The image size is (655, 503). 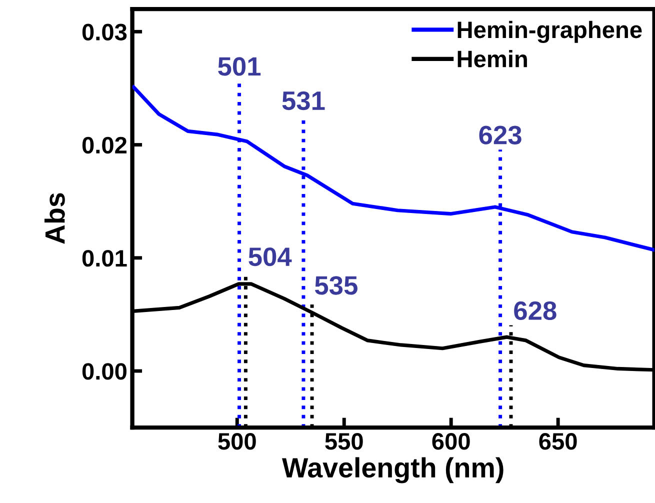 What do you see at coordinates (535, 310) in the screenshot?
I see `ref-line-label: 628` at bounding box center [535, 310].